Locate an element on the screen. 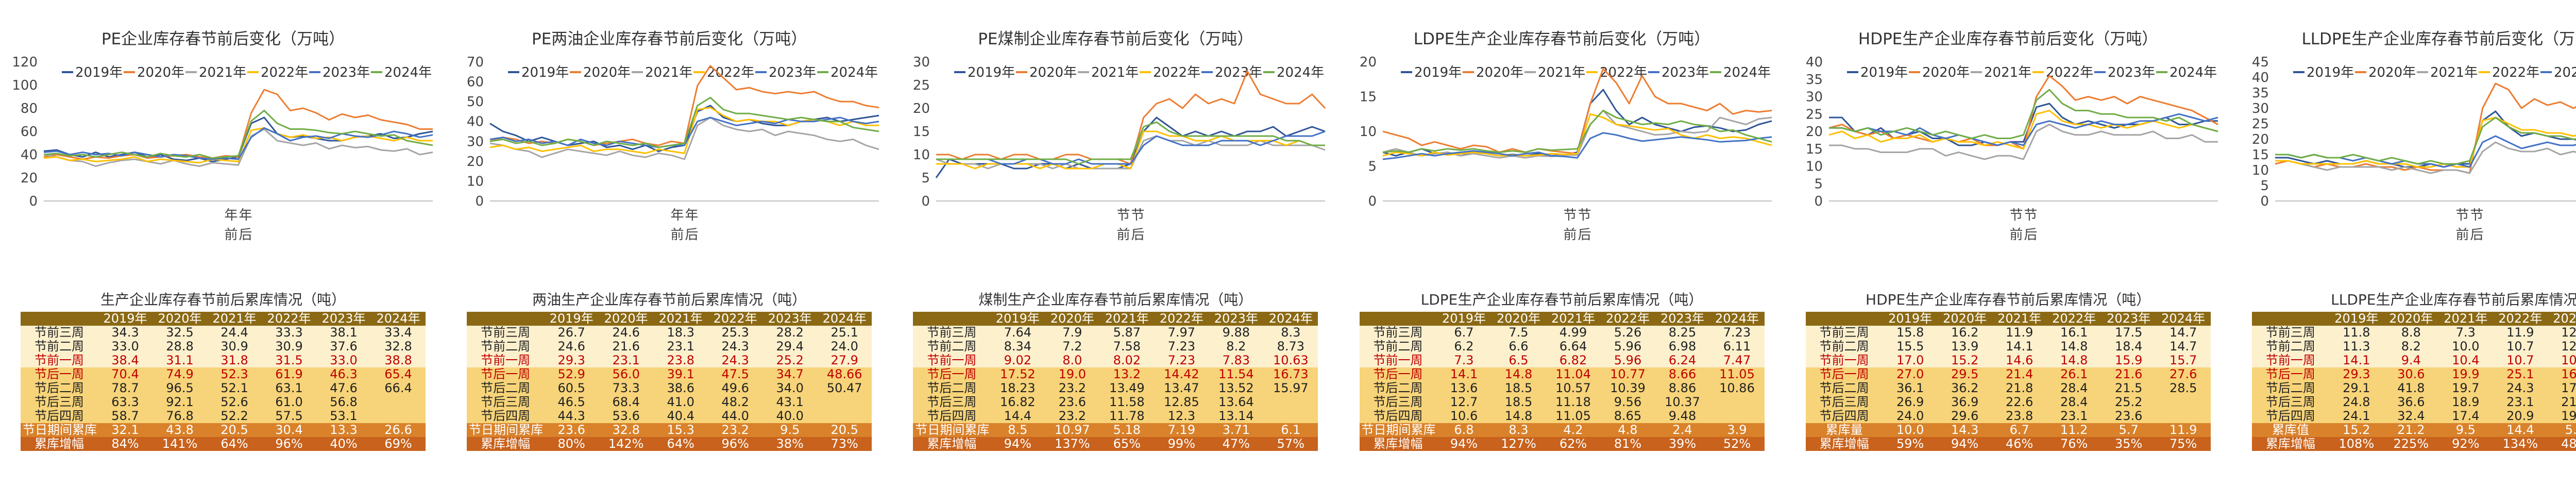  table-cell: 94% is located at coordinates (1964, 444).